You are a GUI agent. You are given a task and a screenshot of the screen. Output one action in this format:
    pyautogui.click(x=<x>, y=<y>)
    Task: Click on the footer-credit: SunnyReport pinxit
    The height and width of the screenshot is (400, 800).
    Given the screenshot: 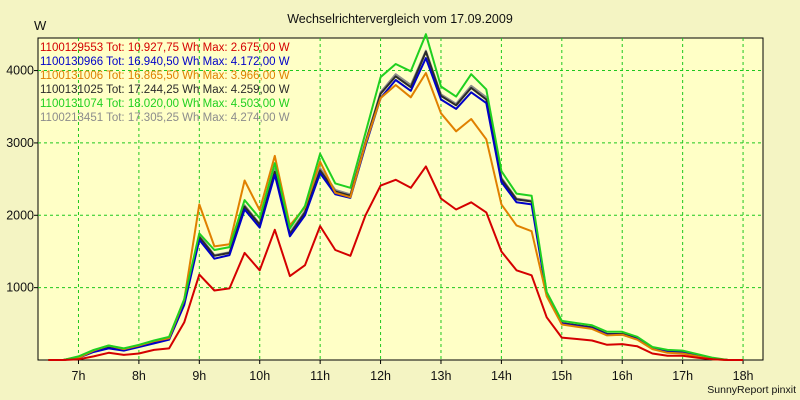 What is the action you would take?
    pyautogui.click(x=751, y=390)
    